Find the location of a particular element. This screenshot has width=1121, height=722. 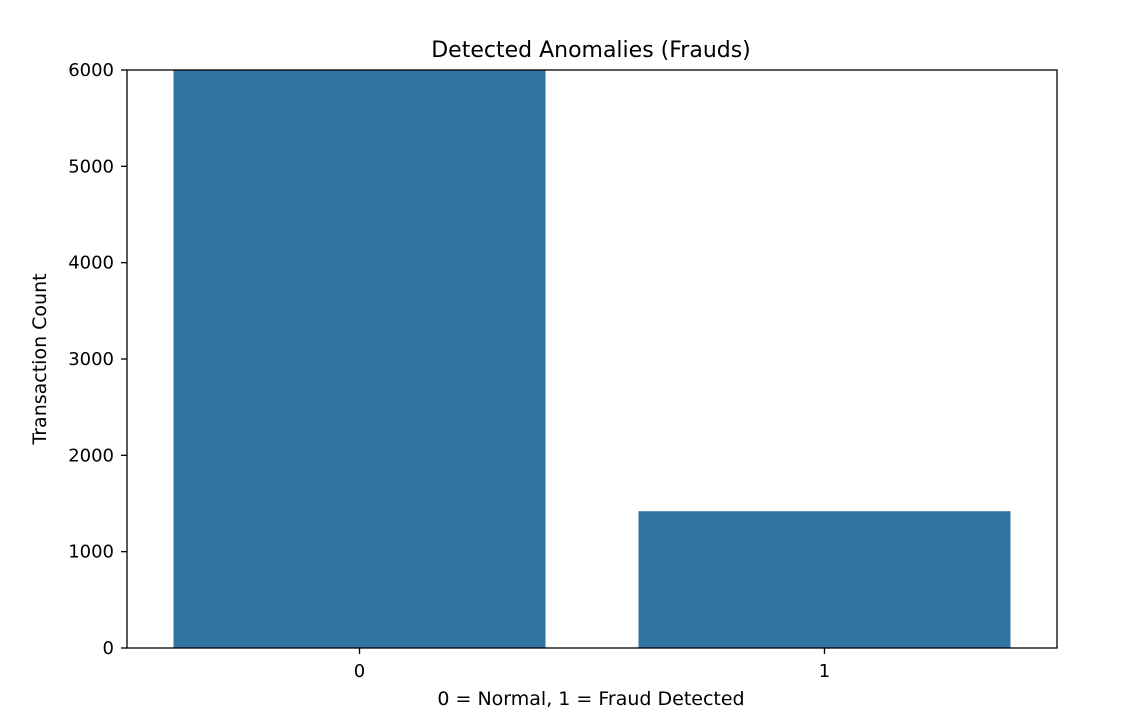

x-tick-label: 0 is located at coordinates (359, 671).